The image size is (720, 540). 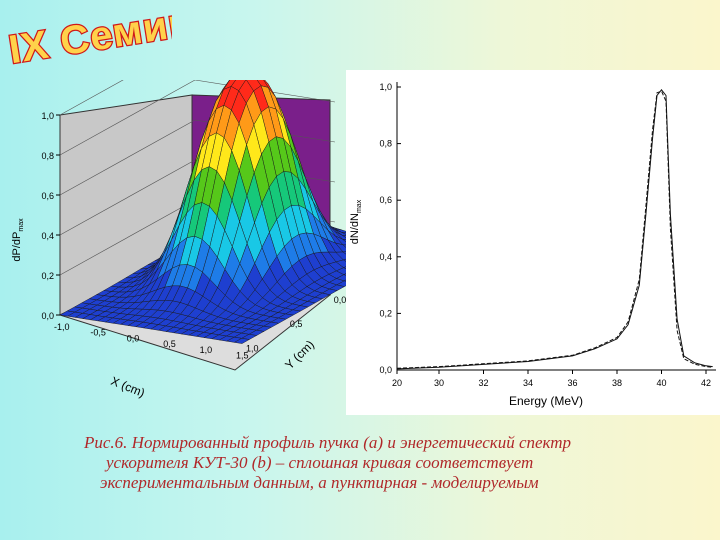 What do you see at coordinates (296, 324) in the screenshot?
I see `y-tick-label: 0,5` at bounding box center [296, 324].